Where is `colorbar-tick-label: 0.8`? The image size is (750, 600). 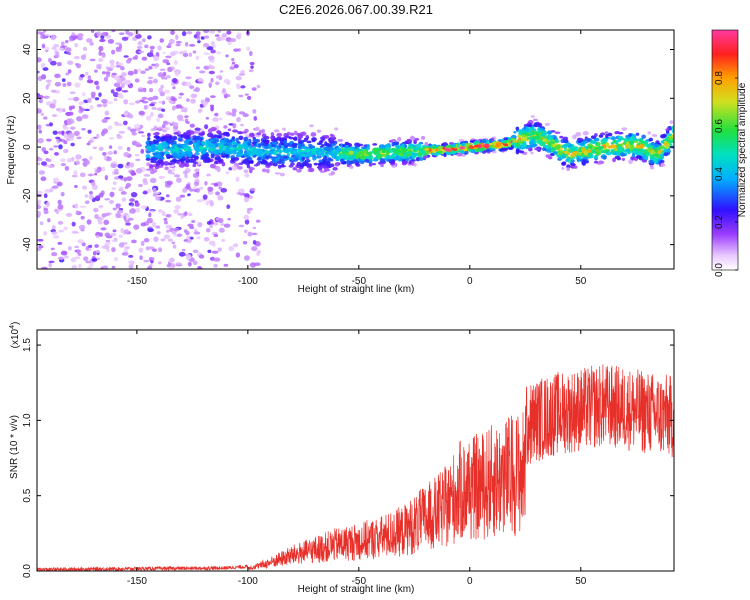
colorbar-tick-label: 0.8 is located at coordinates (719, 78).